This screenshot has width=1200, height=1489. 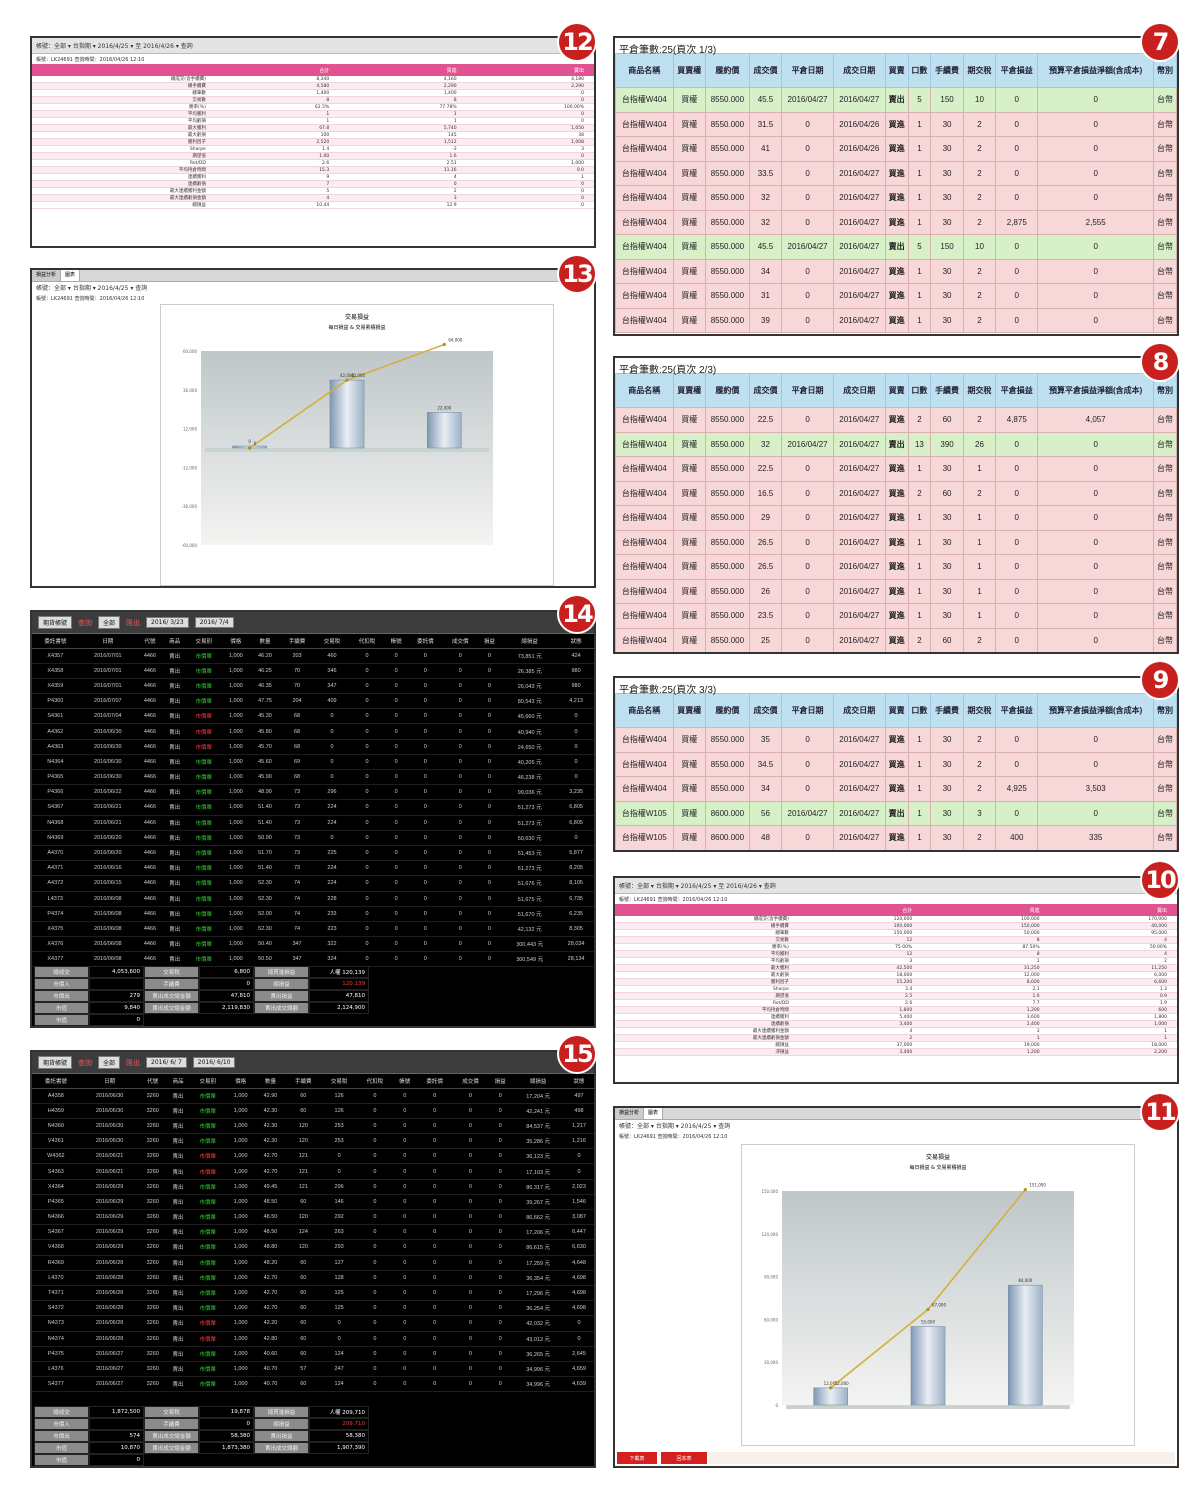 What do you see at coordinates (896, 1125) in the screenshot?
I see `chart11-toolbar: 帳號：全部 ▾ 台指期 ▾ 2016/4/25 ▾ 查詢` at bounding box center [896, 1125].